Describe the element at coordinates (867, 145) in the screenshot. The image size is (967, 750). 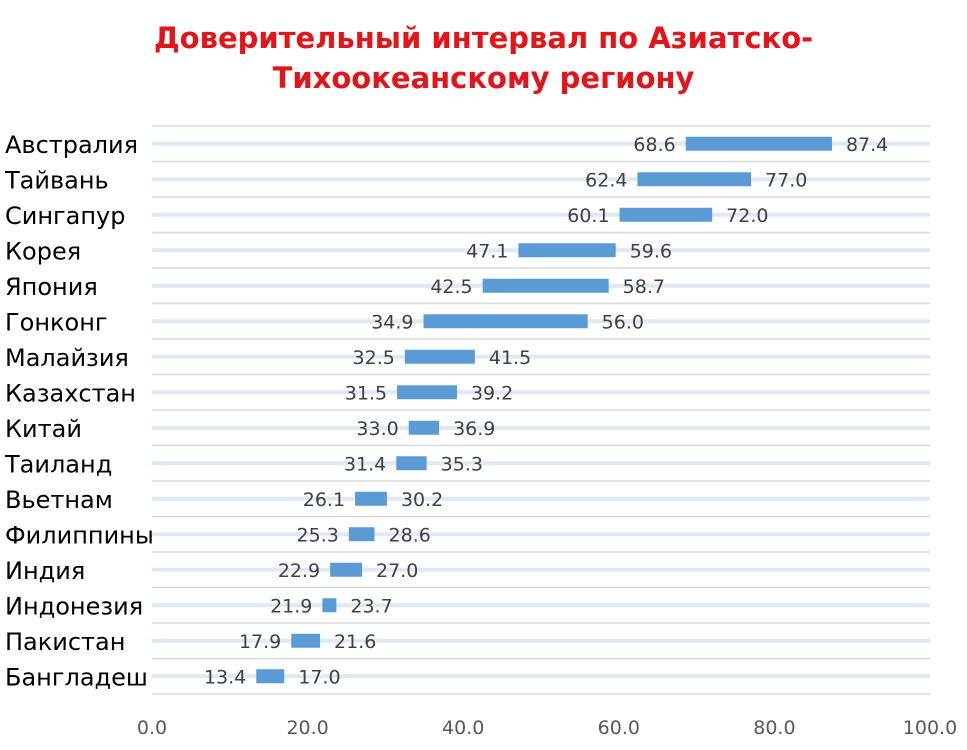
I see `high-value-label: 87.4` at that location.